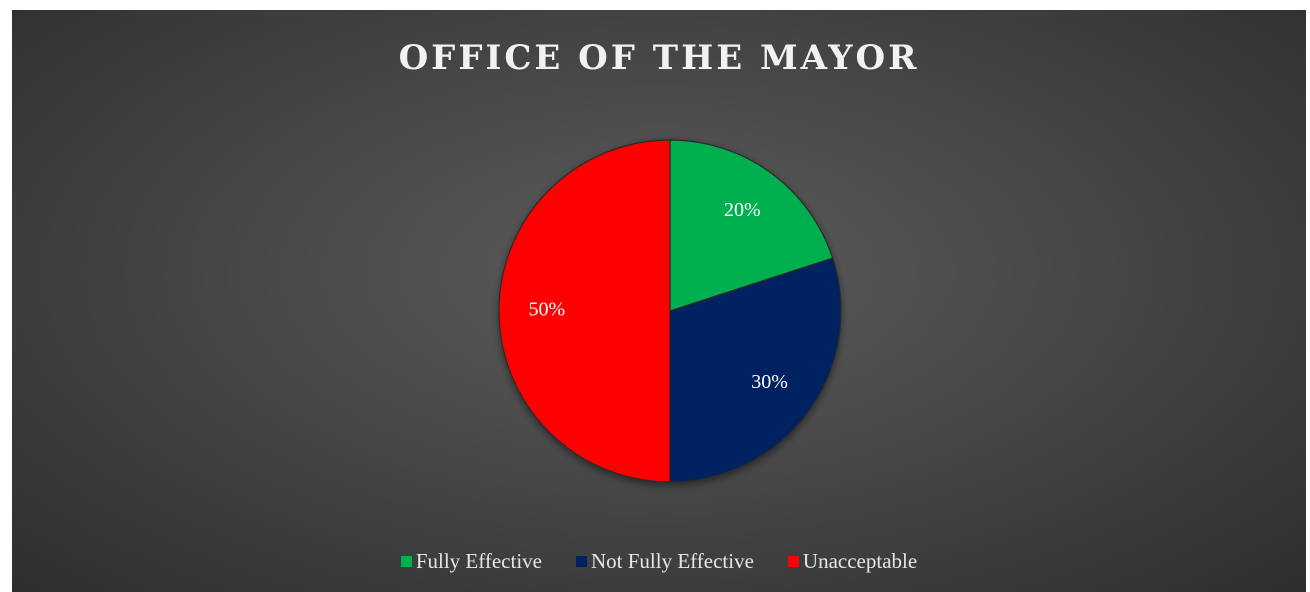  Describe the element at coordinates (755, 370) in the screenshot. I see `pie-slice-not-fully-effective` at that location.